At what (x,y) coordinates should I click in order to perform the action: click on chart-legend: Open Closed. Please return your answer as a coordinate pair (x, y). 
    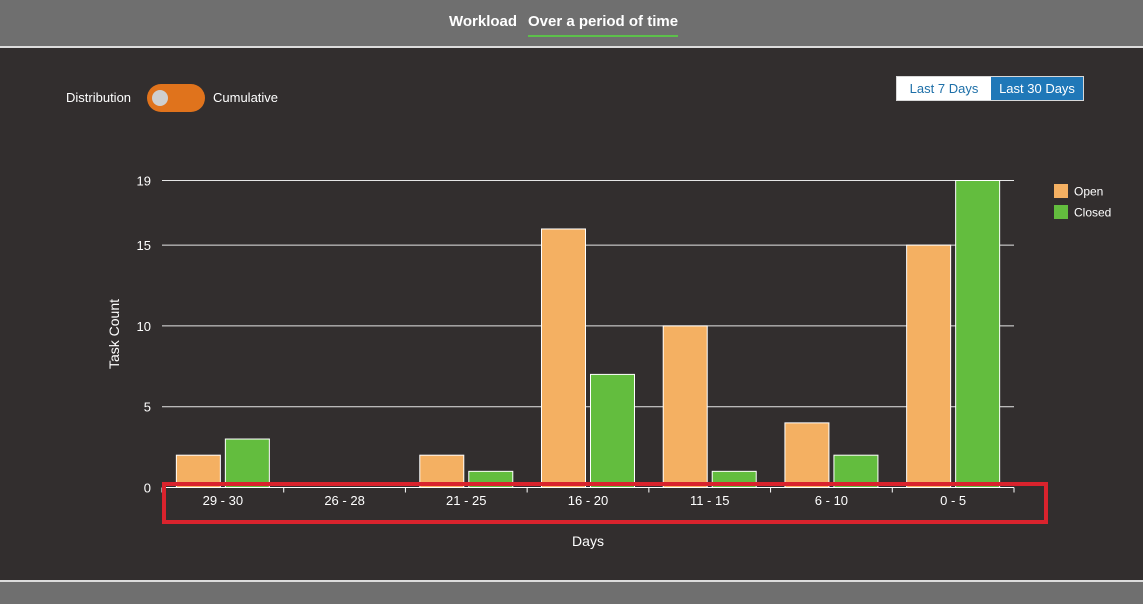
    Looking at the image, I should click on (1082, 202).